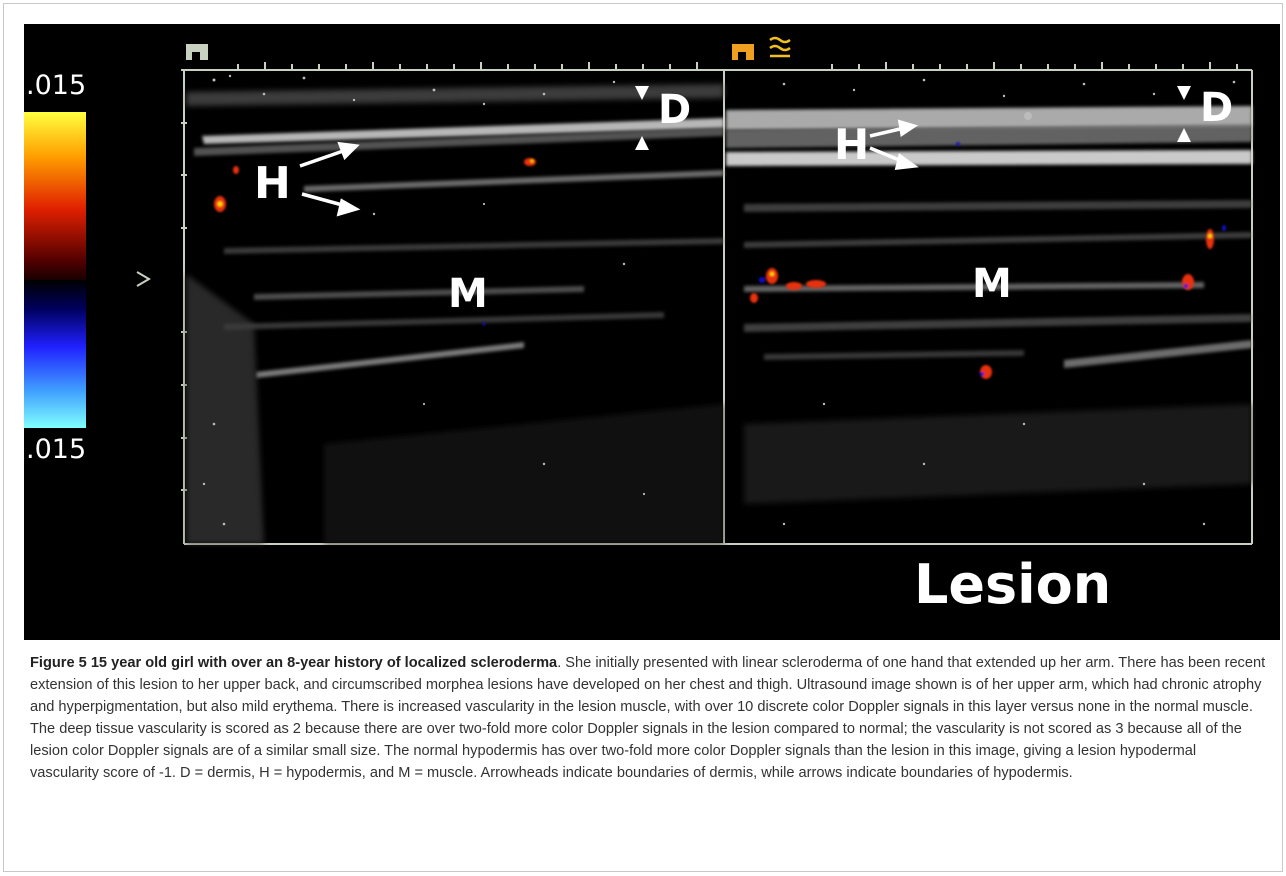 This screenshot has width=1286, height=876. Describe the element at coordinates (1013, 584) in the screenshot. I see `lesion-label: Lesion` at that location.